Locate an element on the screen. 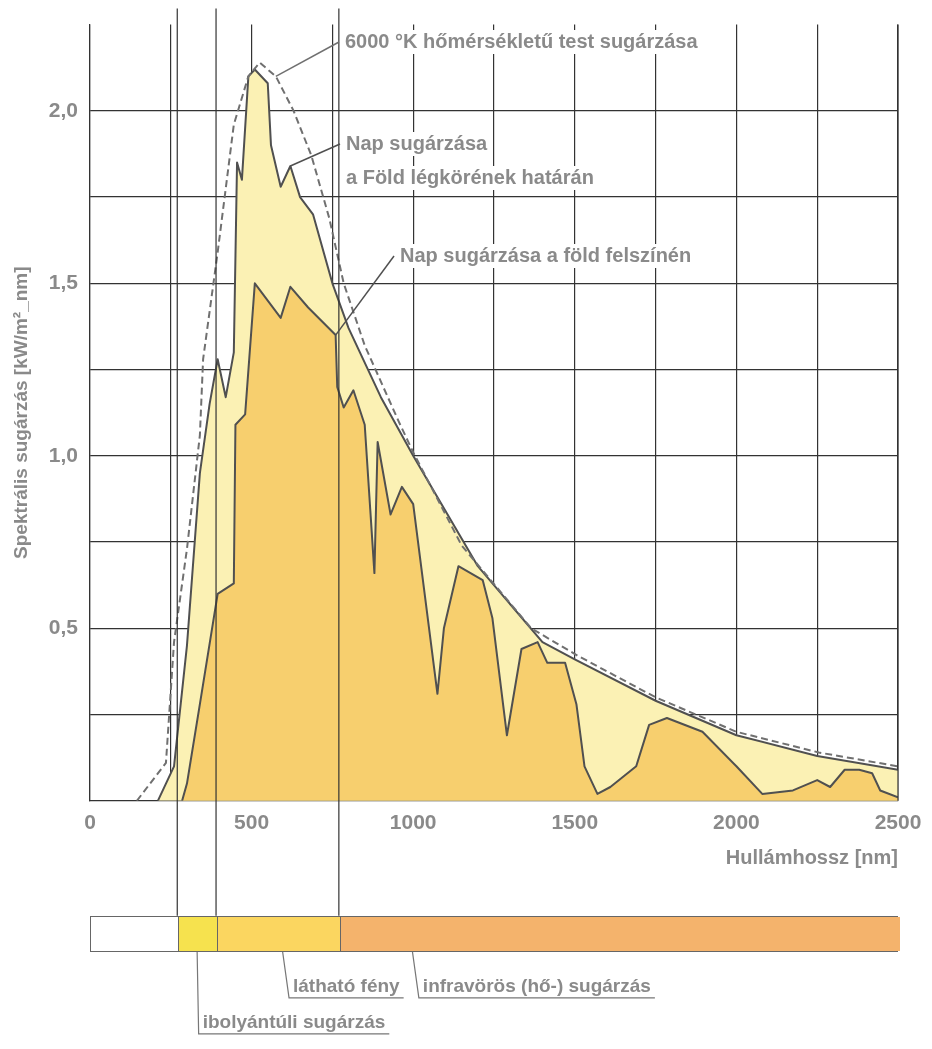 The height and width of the screenshot is (1049, 932). text: 6000 °K hőmérsékletű test sugárzása is located at coordinates (522, 41).